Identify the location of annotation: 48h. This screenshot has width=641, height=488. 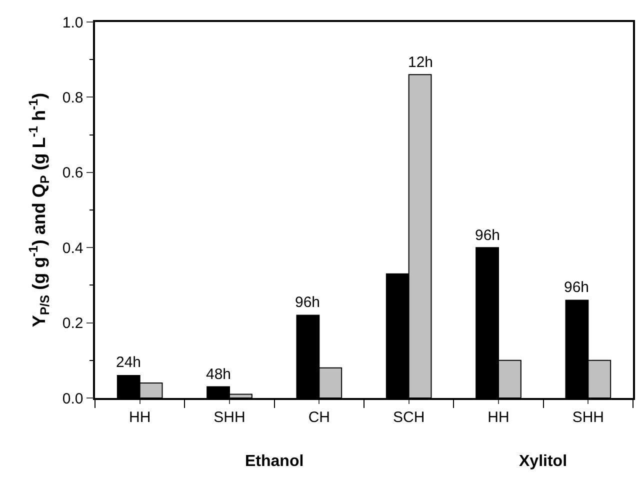
(219, 374).